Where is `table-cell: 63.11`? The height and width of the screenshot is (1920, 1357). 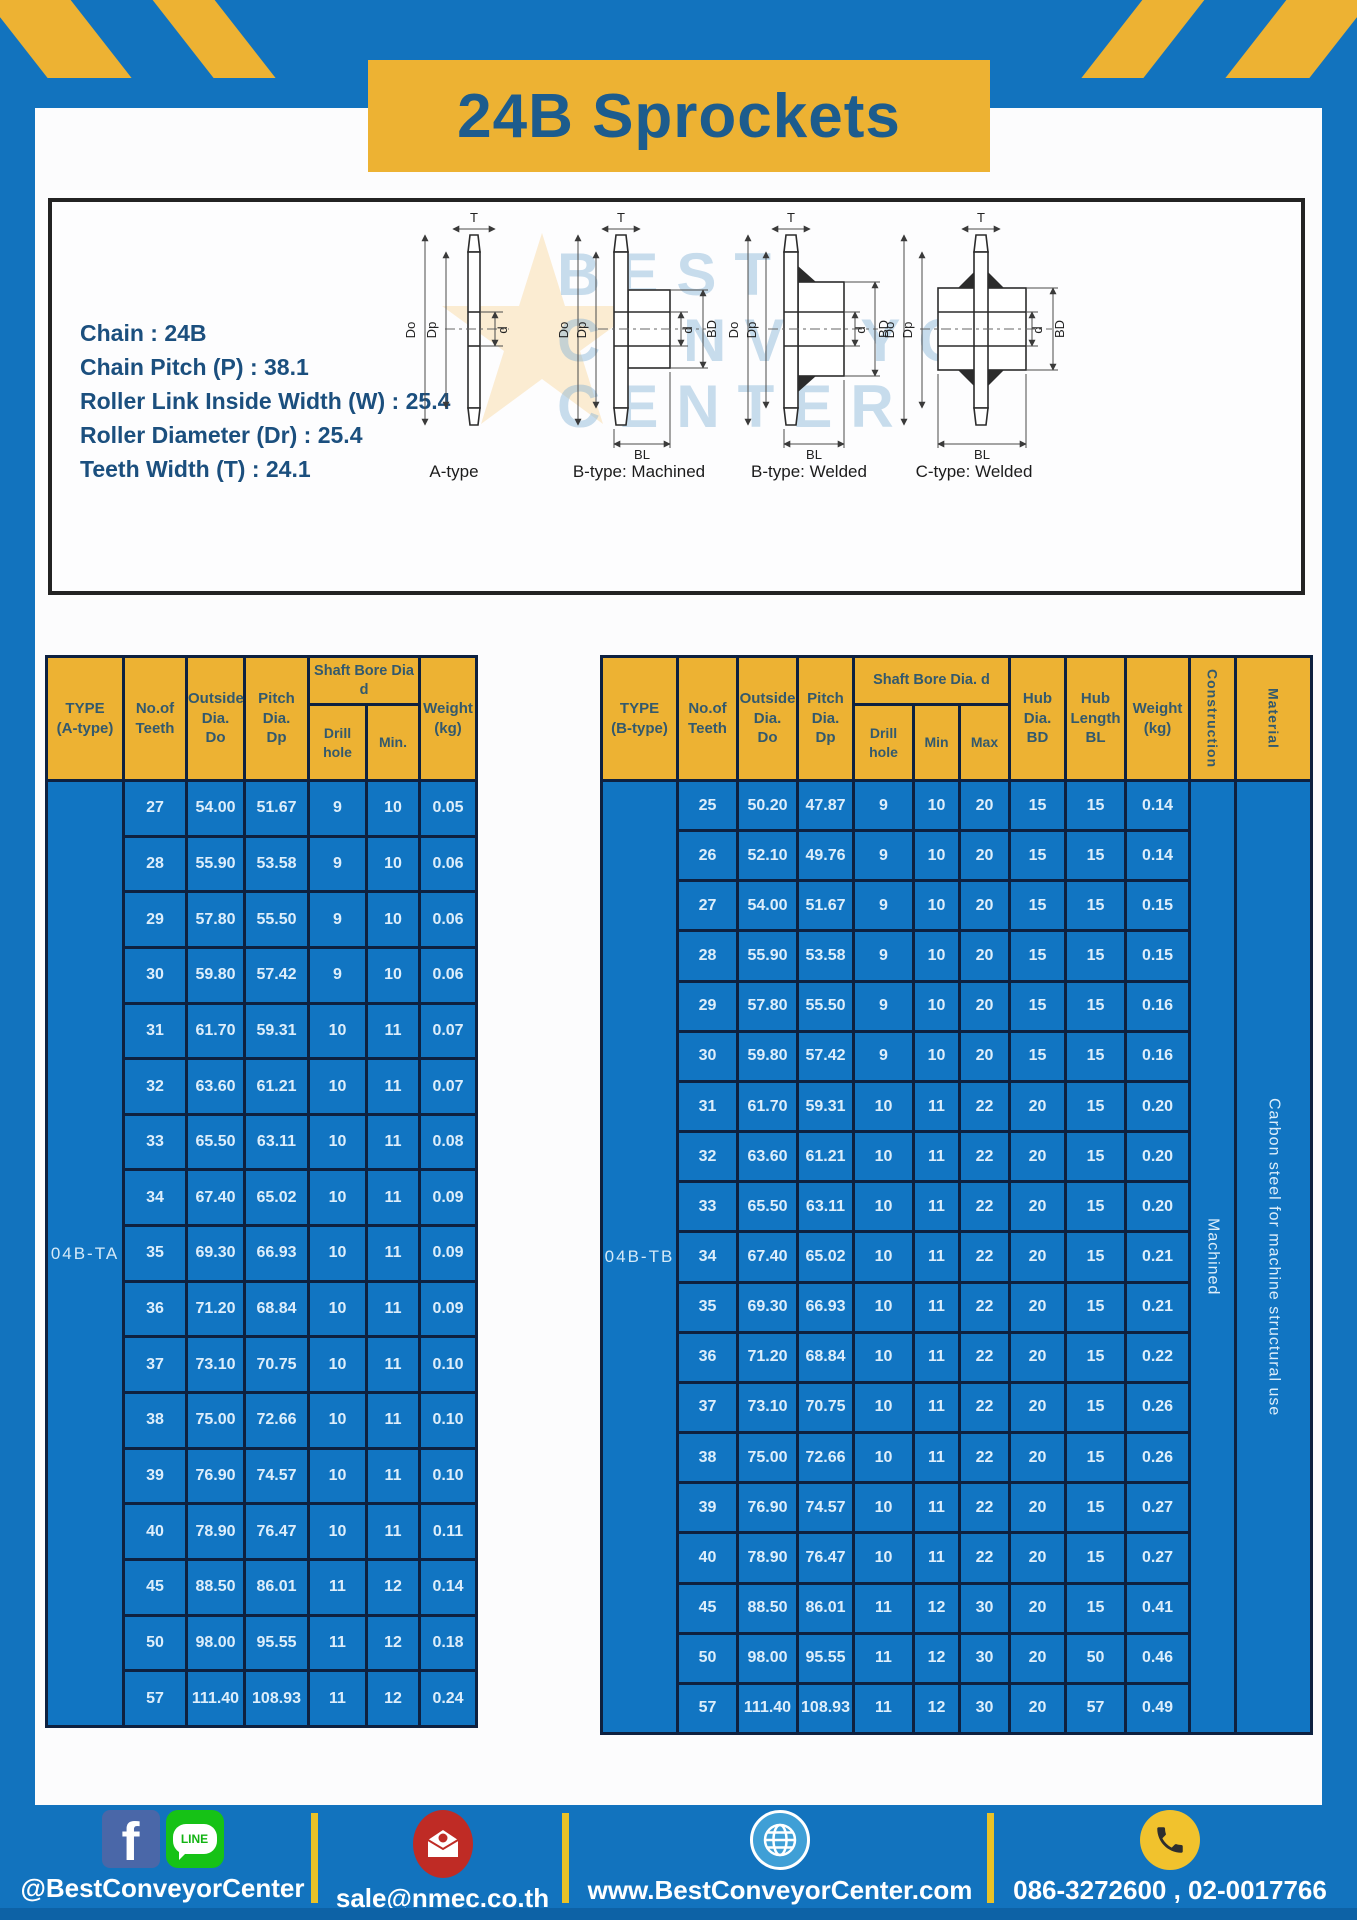 table-cell: 63.11 is located at coordinates (825, 1207).